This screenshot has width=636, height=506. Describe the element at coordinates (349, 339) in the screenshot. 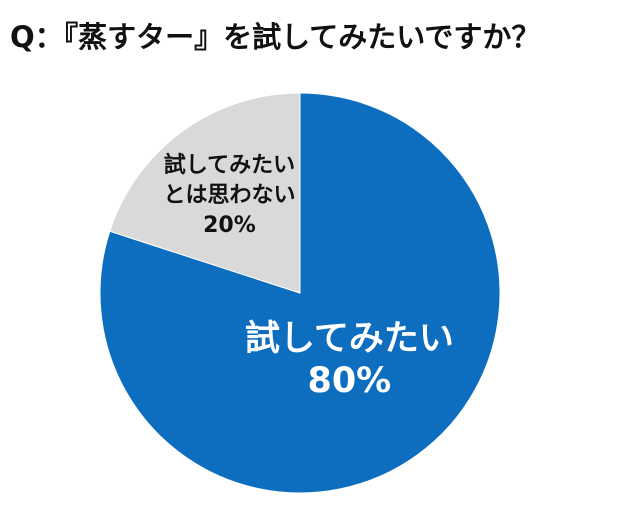

I see `slice-category-label-0: 試してみたい` at that location.